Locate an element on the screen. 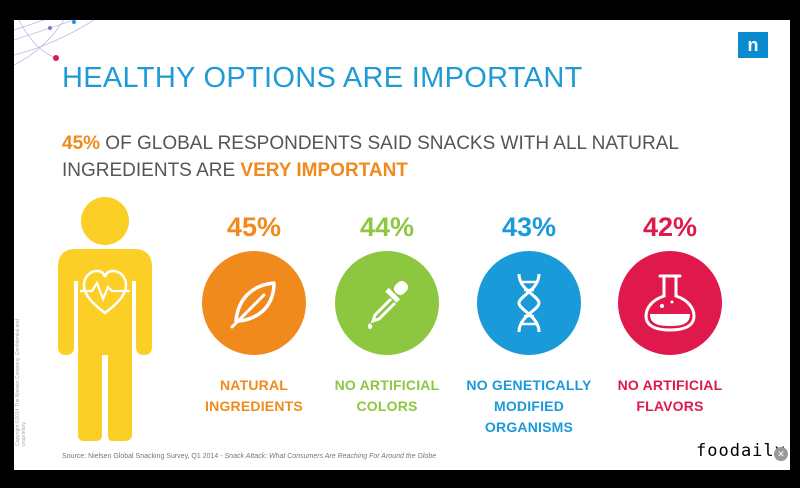  flask-icon is located at coordinates (670, 303).